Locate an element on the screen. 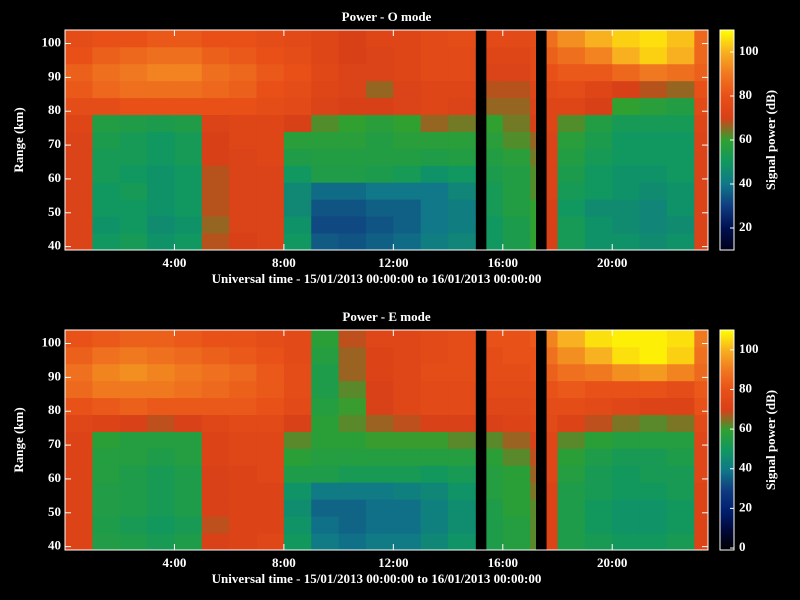 This screenshot has height=600, width=800. colorbar-tick-label: 60 is located at coordinates (745, 427).